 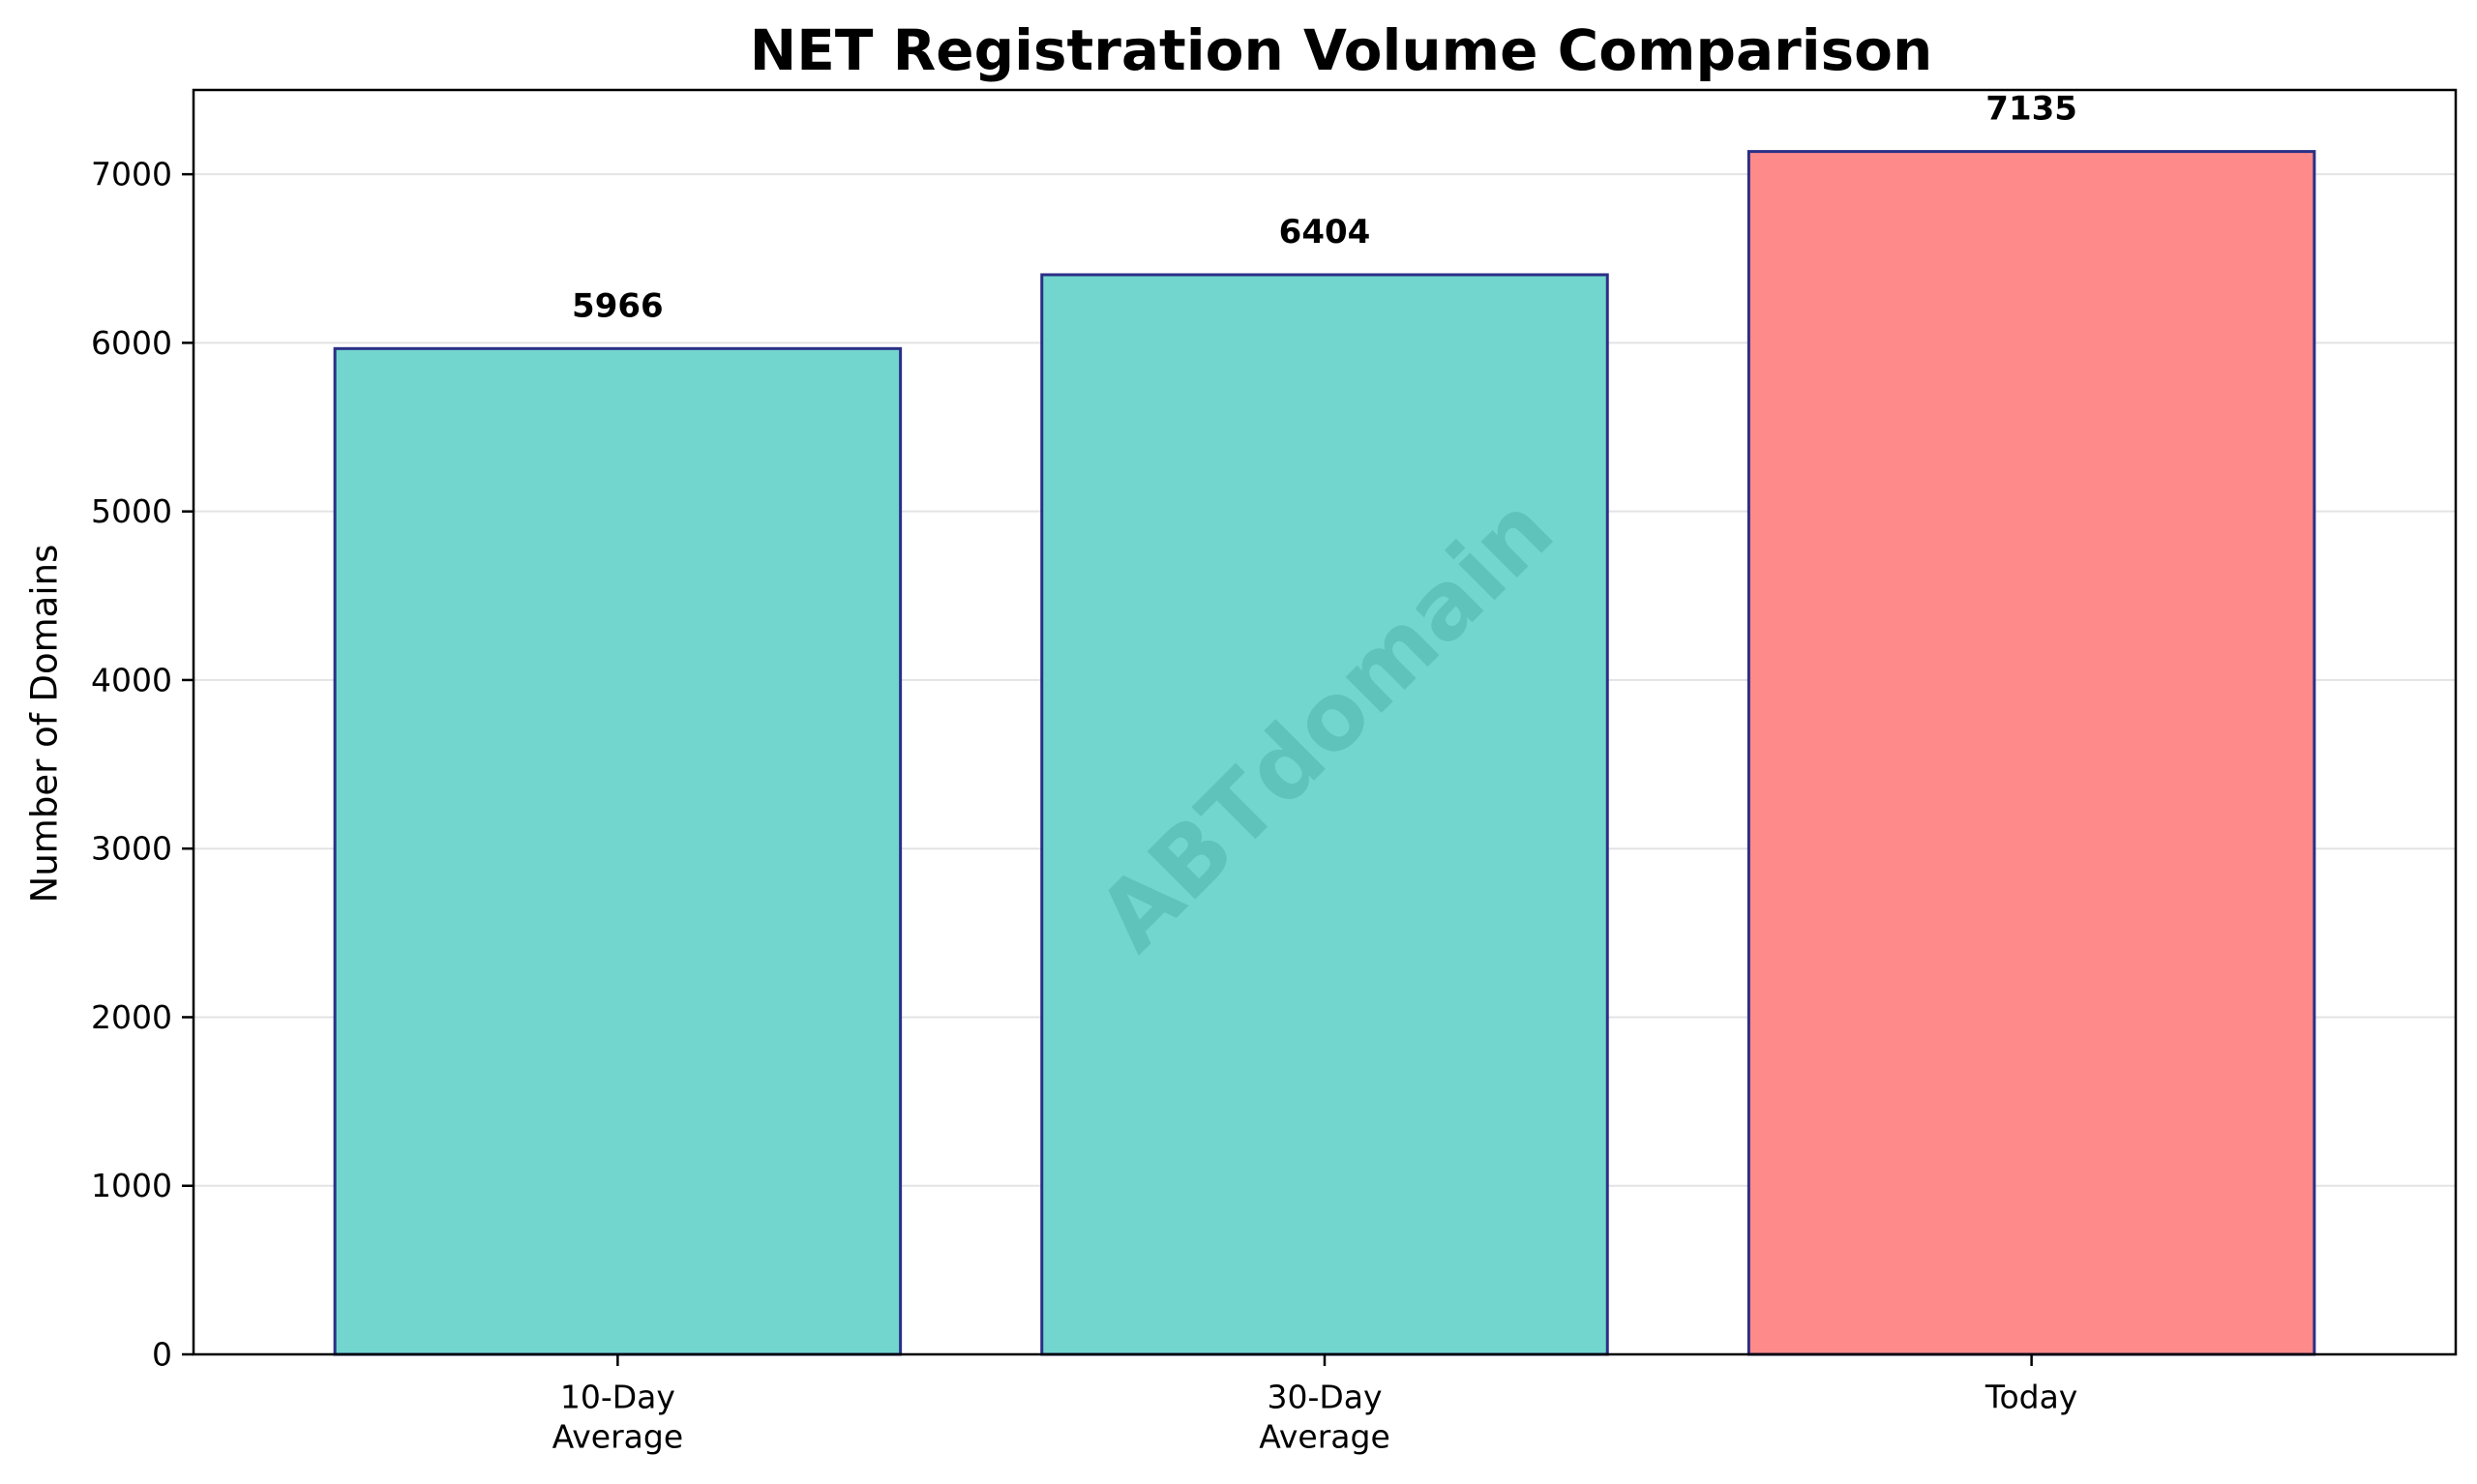 I want to click on x-tick-label: Today, so click(x=2031, y=1397).